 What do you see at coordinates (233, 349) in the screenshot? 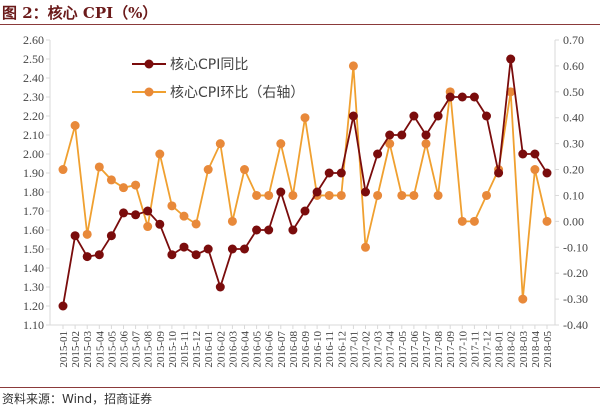
I see `x-tick-label: 2016-03` at bounding box center [233, 349].